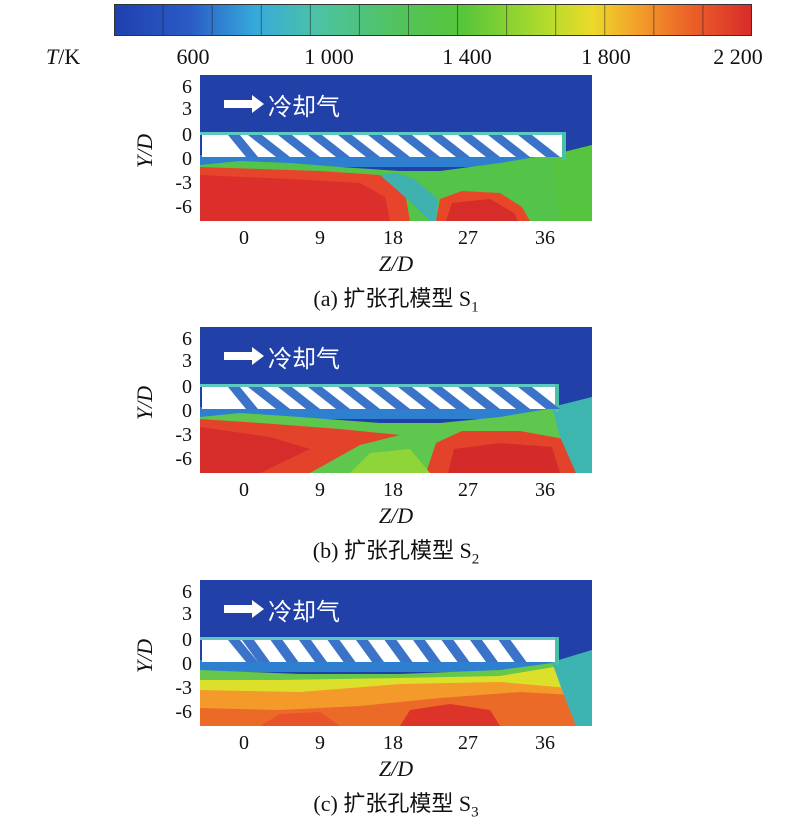  I want to click on caption-subscript: 1, so click(475, 307).